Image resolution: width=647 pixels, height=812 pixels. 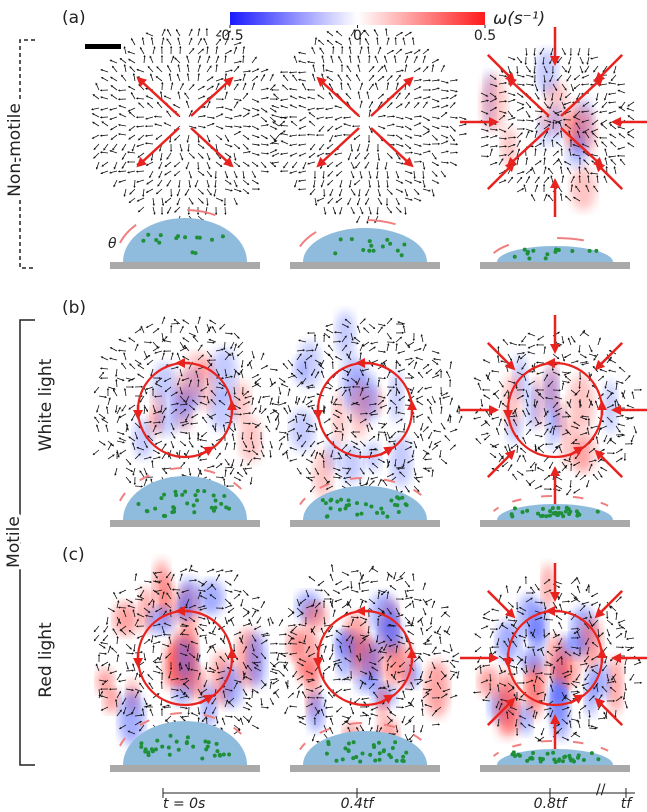 I want to click on flow-arrow, so click(x=159, y=146).